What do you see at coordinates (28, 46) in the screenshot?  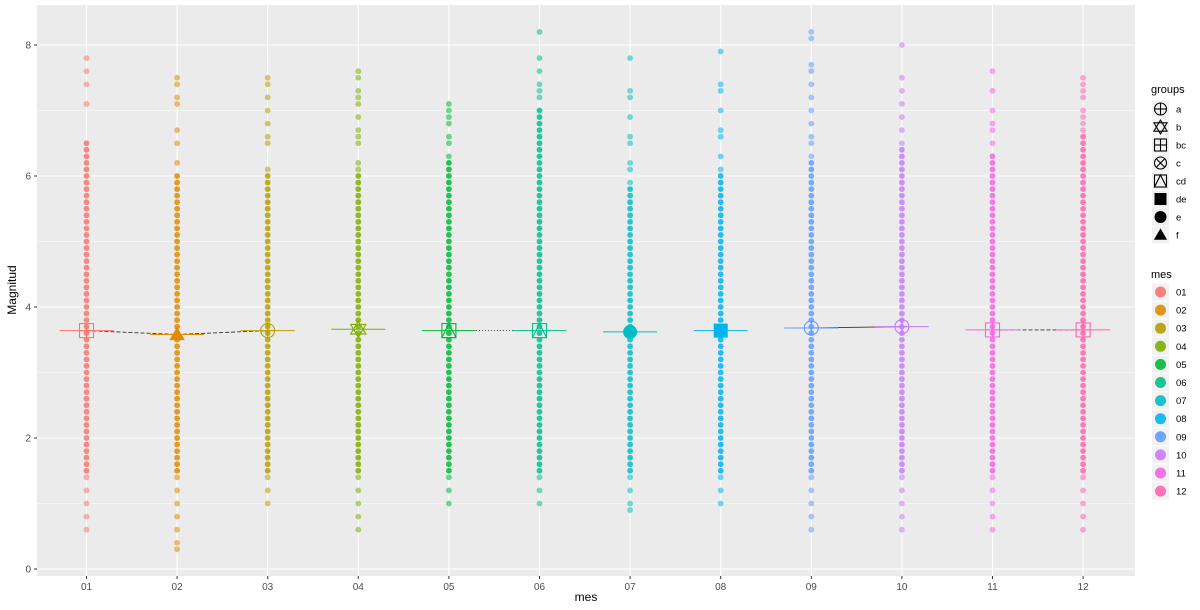 I see `y-tick-label: 8` at bounding box center [28, 46].